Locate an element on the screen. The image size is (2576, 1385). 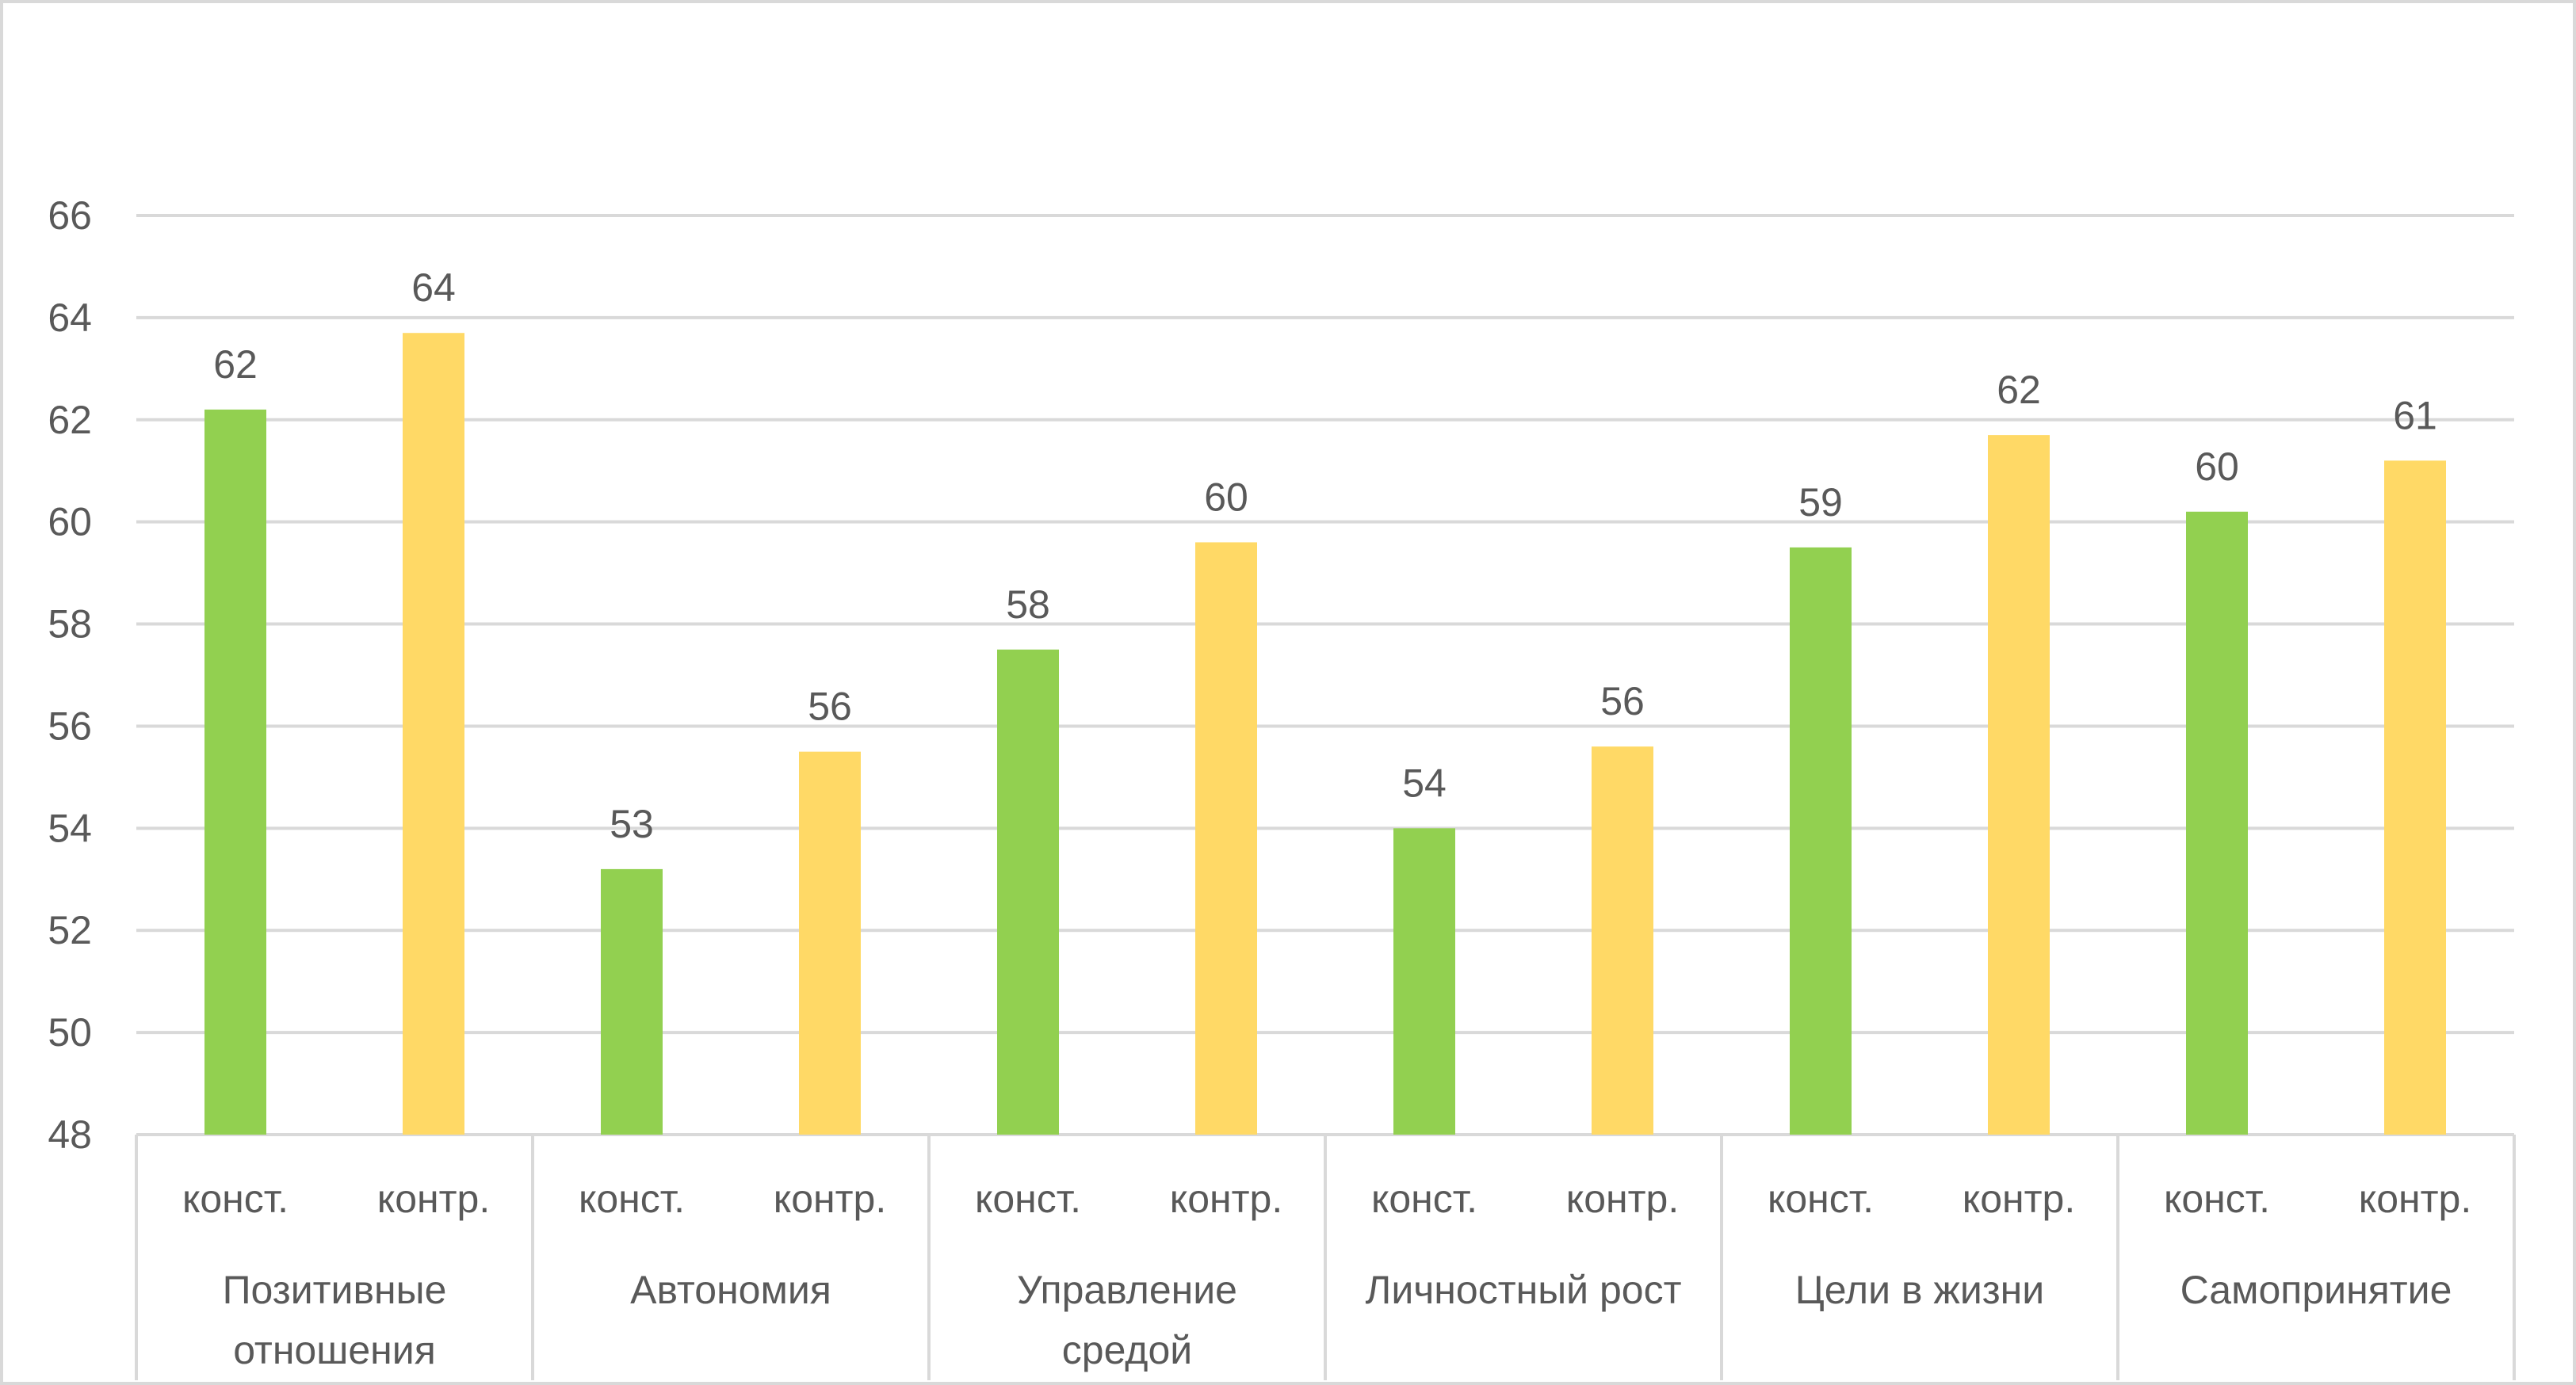
group-label: Цели в жизни is located at coordinates (1919, 1290).